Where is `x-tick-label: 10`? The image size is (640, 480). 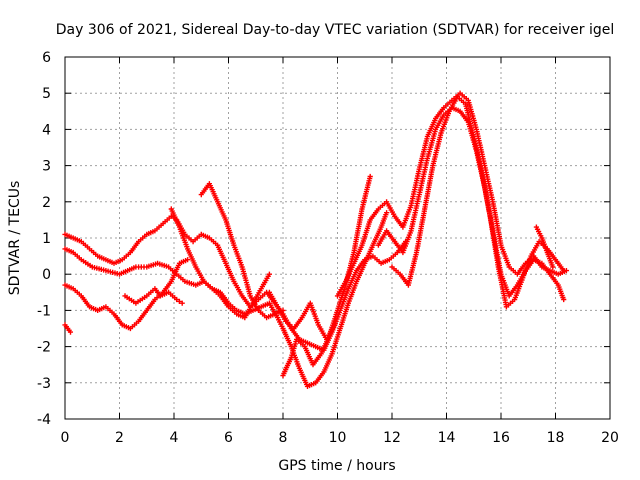 x-tick-label: 10 is located at coordinates (338, 438).